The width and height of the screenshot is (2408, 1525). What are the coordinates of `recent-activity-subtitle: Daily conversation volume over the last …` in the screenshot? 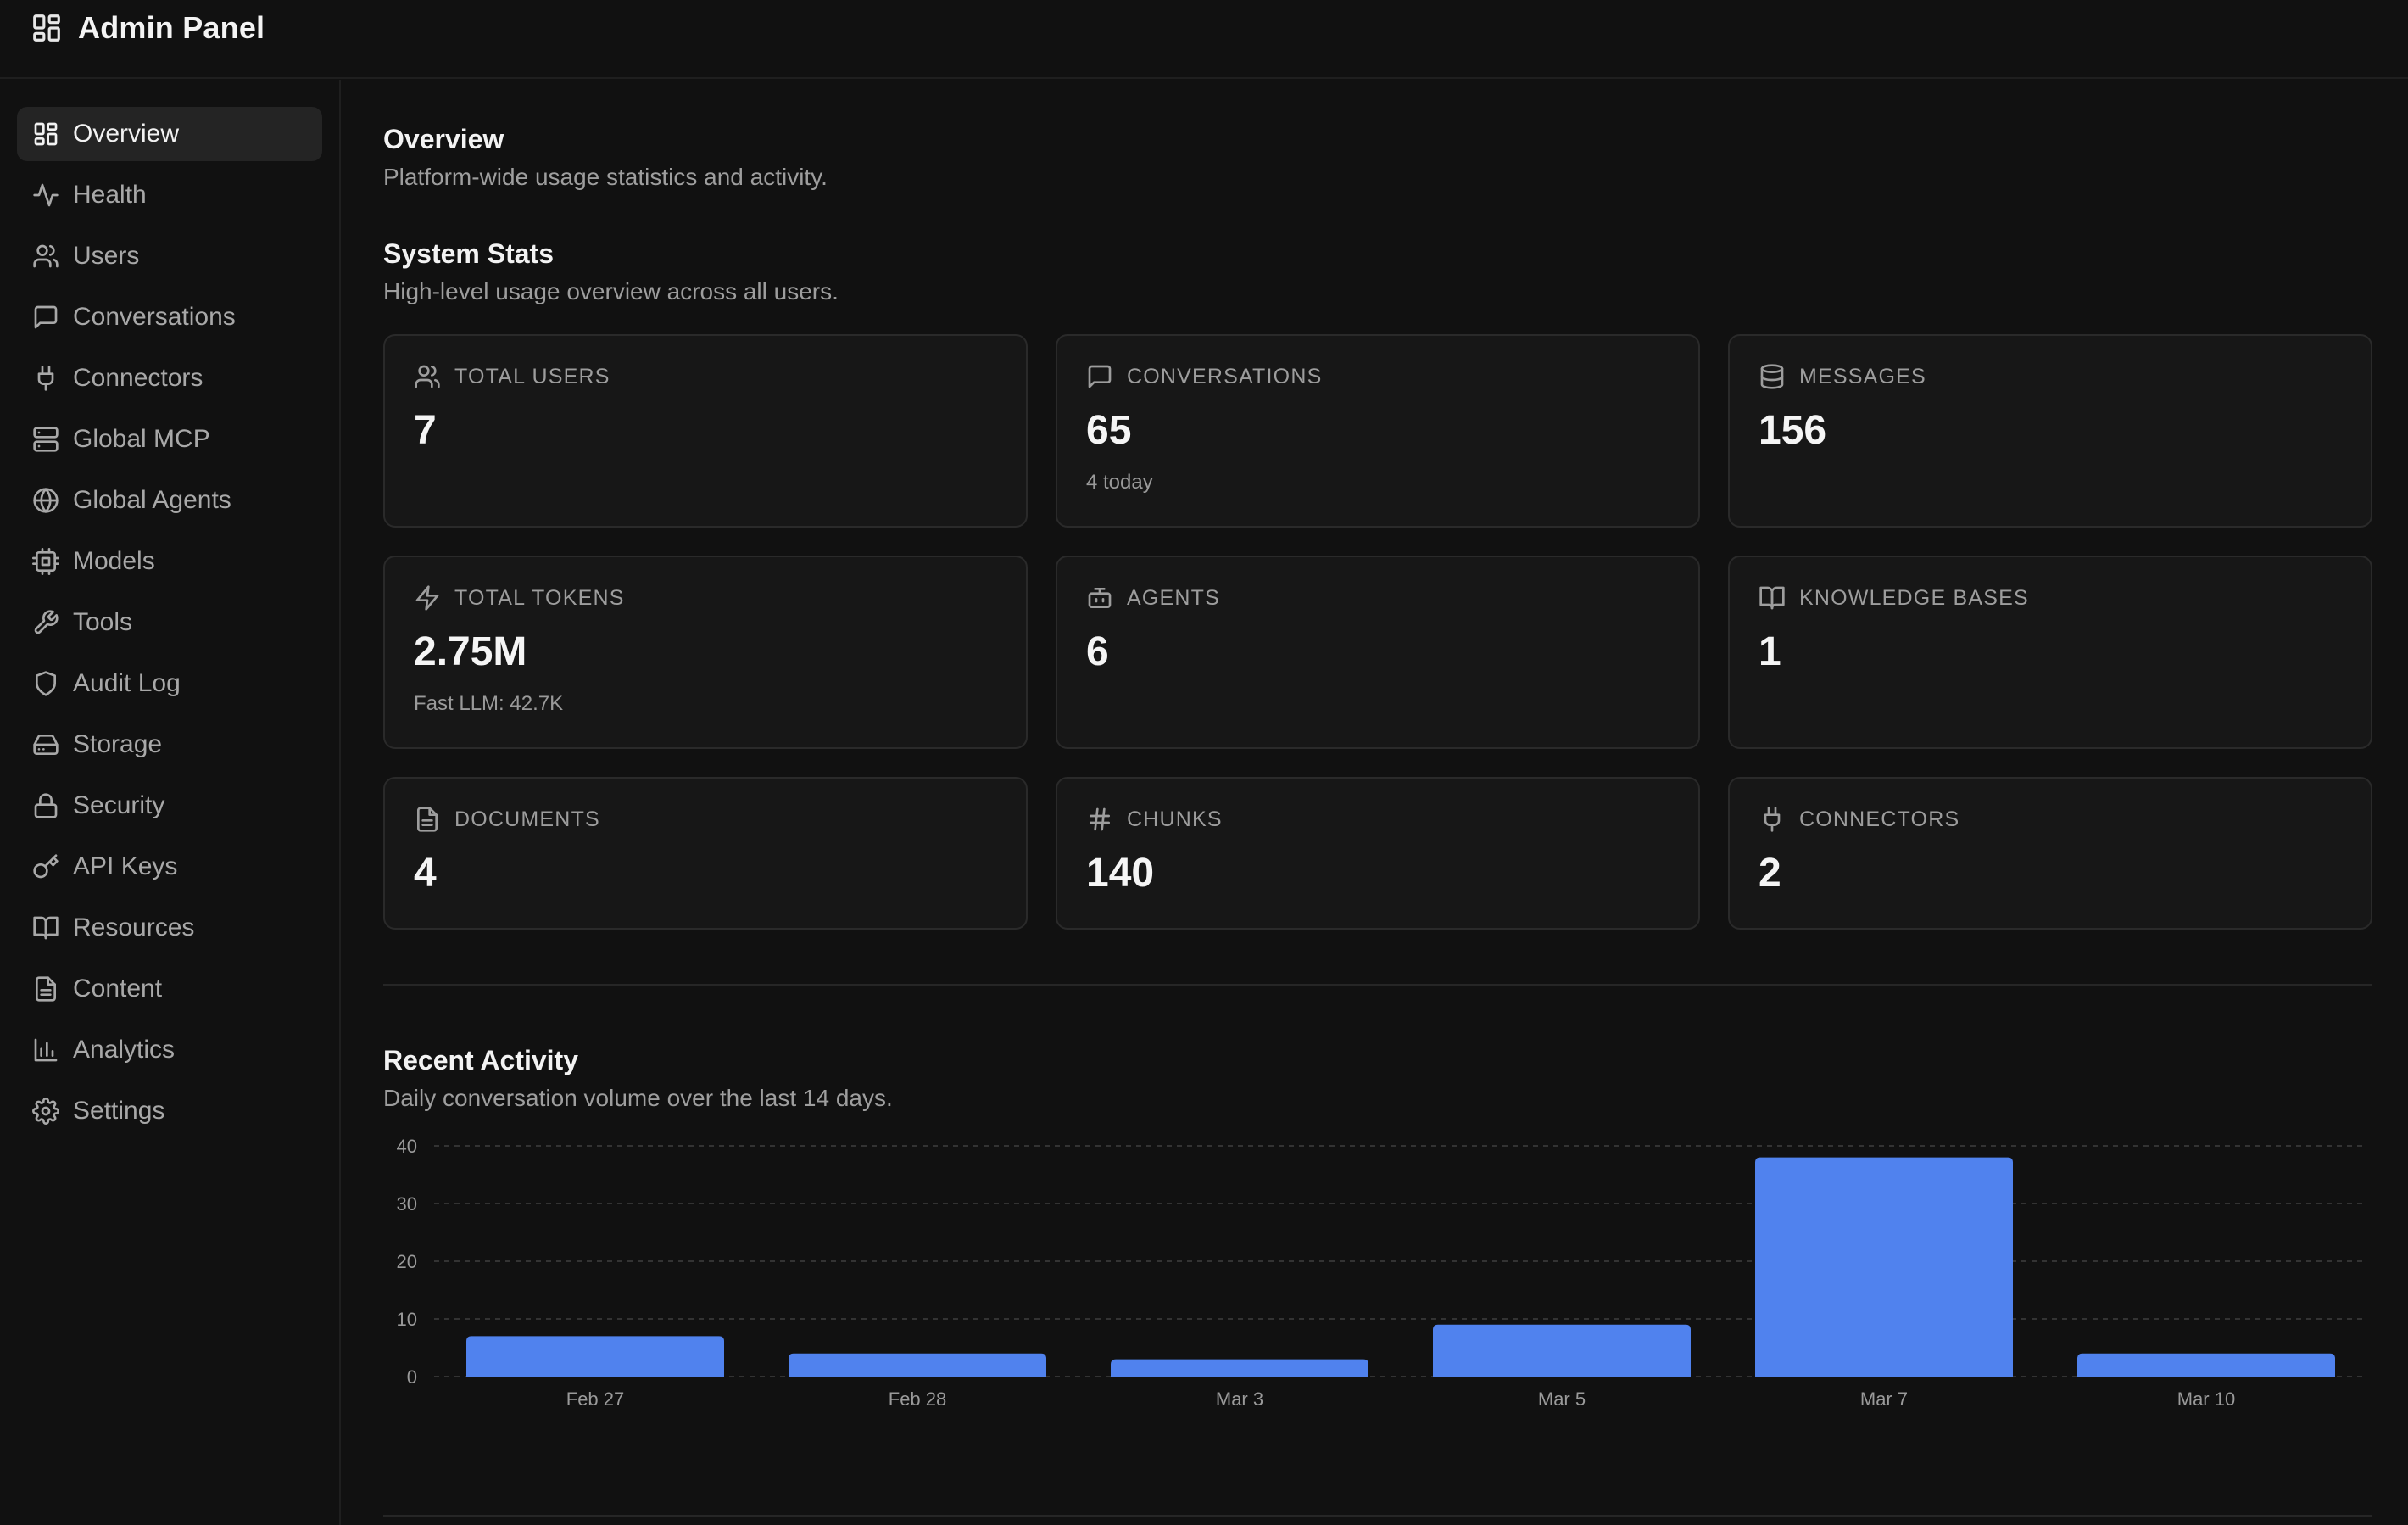 It's located at (638, 1098).